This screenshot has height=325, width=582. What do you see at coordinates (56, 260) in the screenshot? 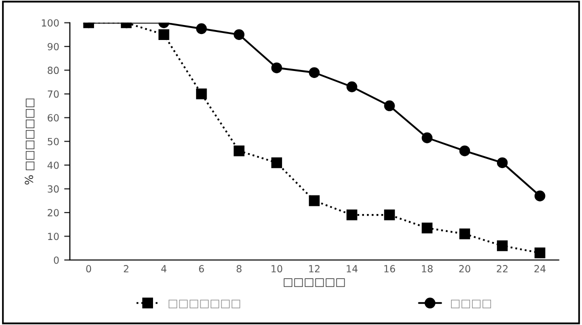
I see `y-tick-label: 0` at bounding box center [56, 260].